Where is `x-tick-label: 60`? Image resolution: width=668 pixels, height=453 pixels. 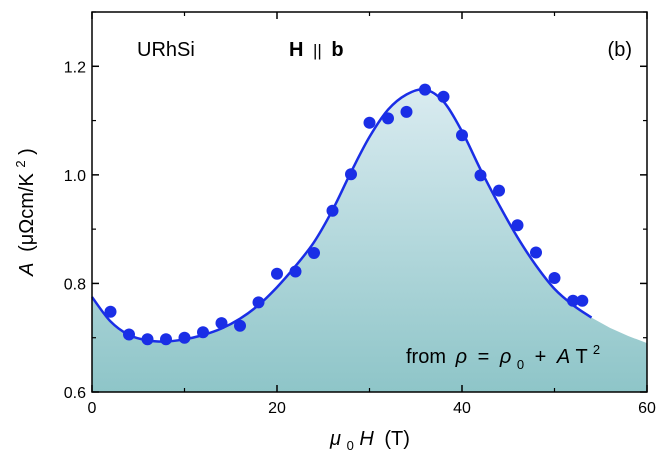 x-tick-label: 60 is located at coordinates (647, 408).